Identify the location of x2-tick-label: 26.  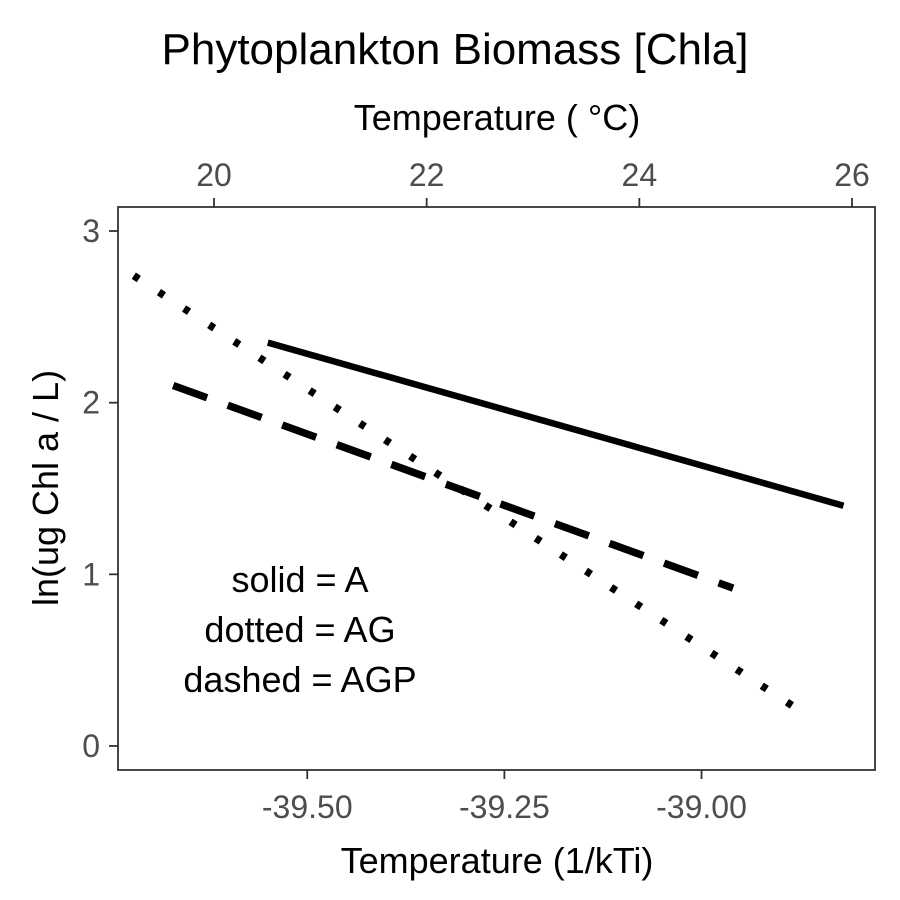
(852, 175).